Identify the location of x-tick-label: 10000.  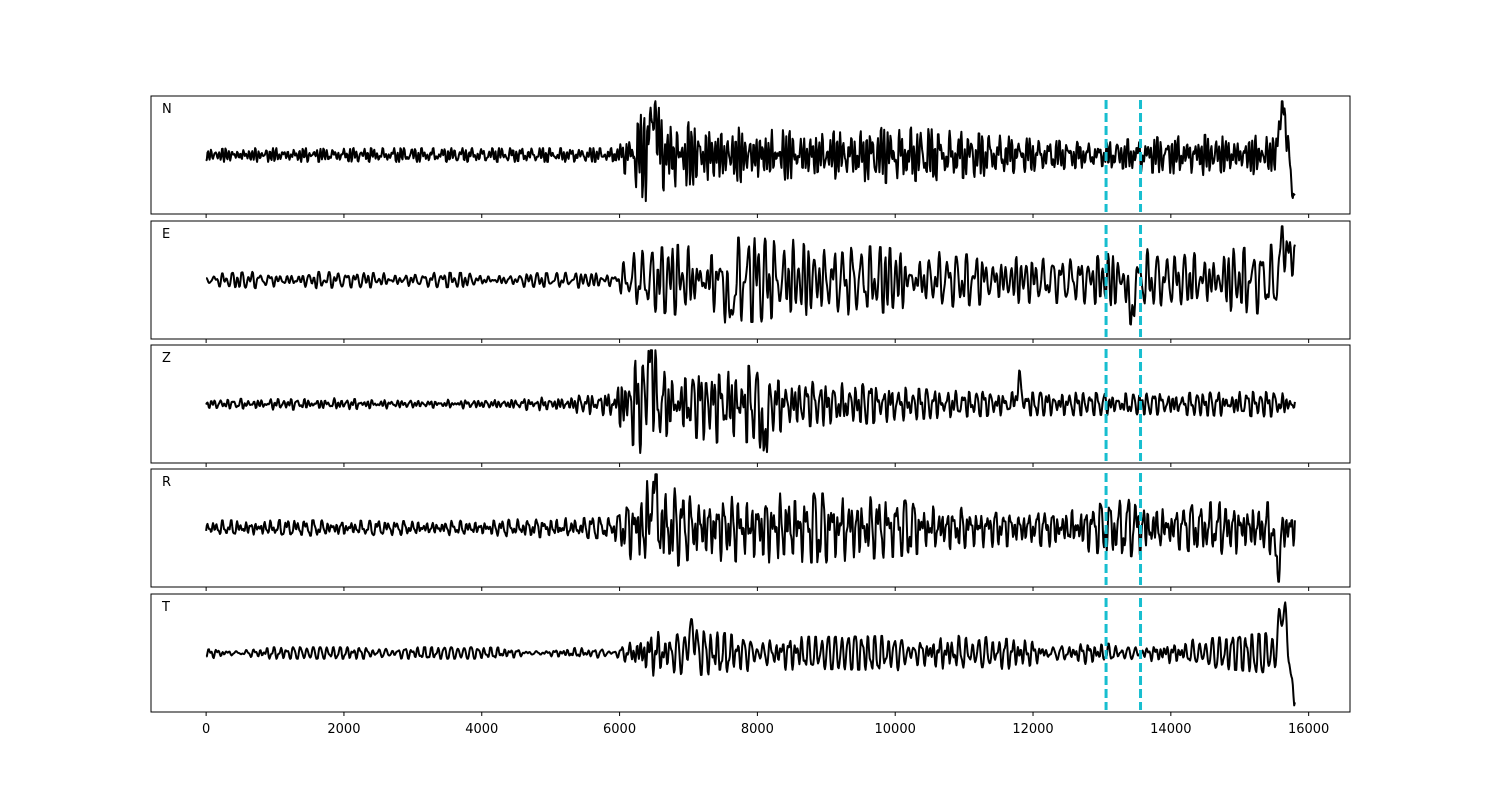
(895, 729).